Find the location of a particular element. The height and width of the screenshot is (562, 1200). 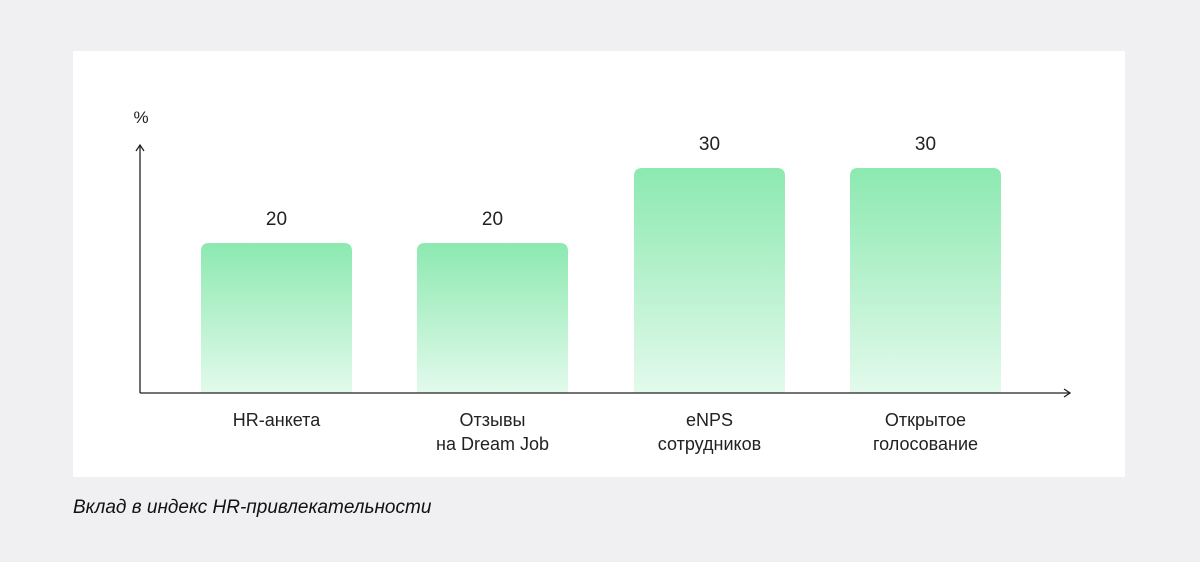

category-label-3-line-2: сотрудников is located at coordinates (709, 444).